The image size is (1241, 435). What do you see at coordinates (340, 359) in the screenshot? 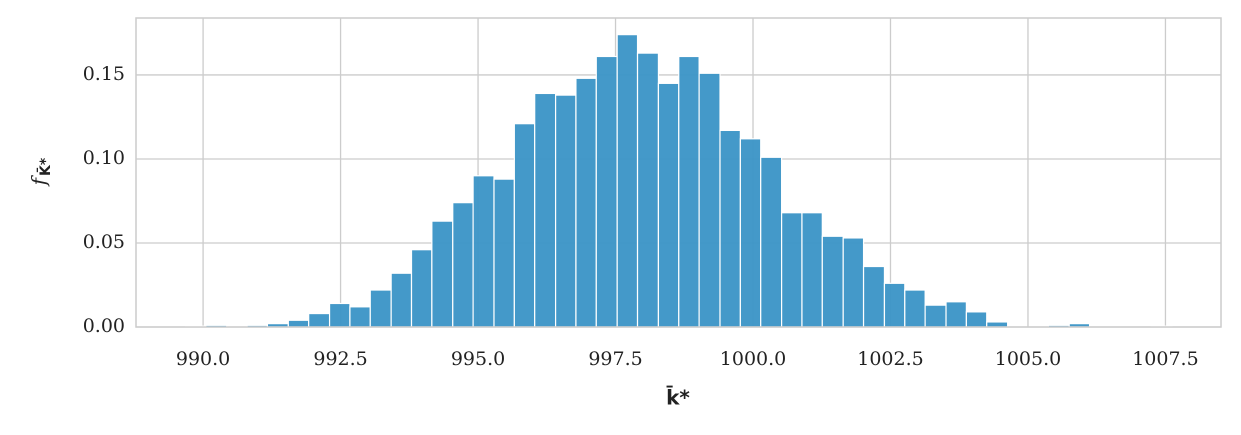
I see `x-tick-label: 992.5` at bounding box center [340, 359].